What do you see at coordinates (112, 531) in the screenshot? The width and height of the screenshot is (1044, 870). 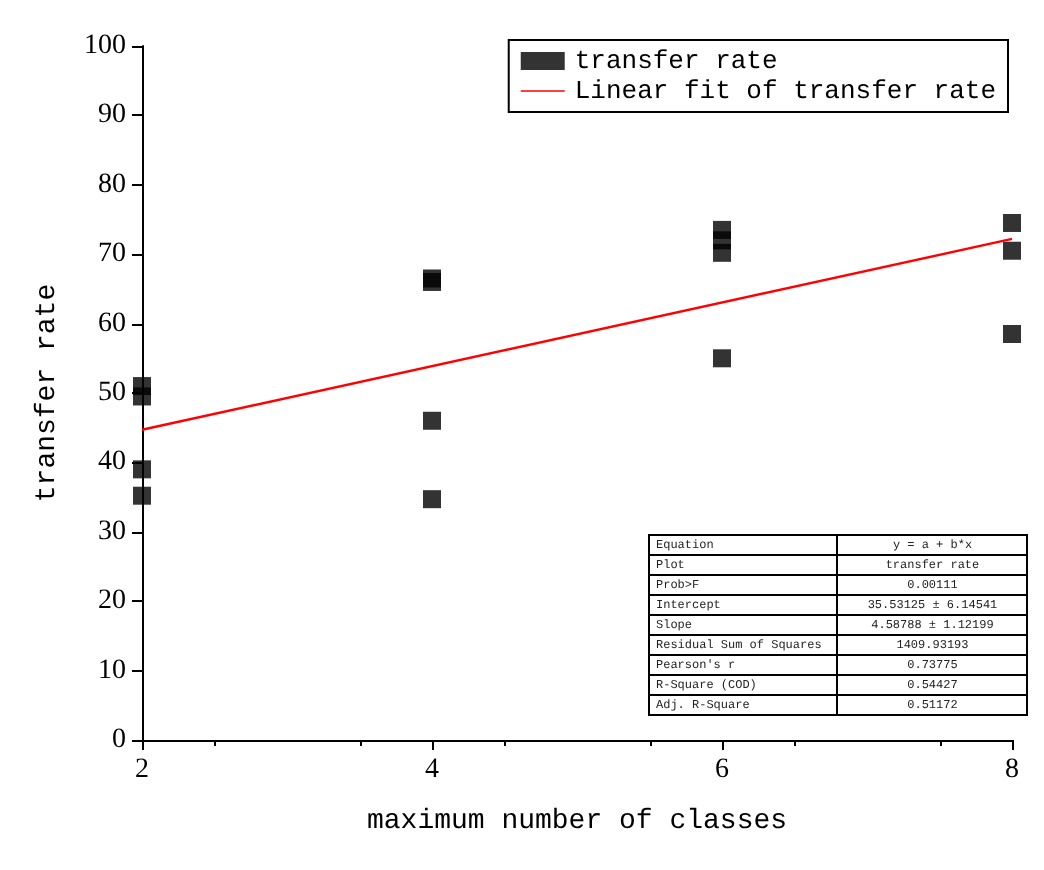 I see `y-tick-label: 30` at bounding box center [112, 531].